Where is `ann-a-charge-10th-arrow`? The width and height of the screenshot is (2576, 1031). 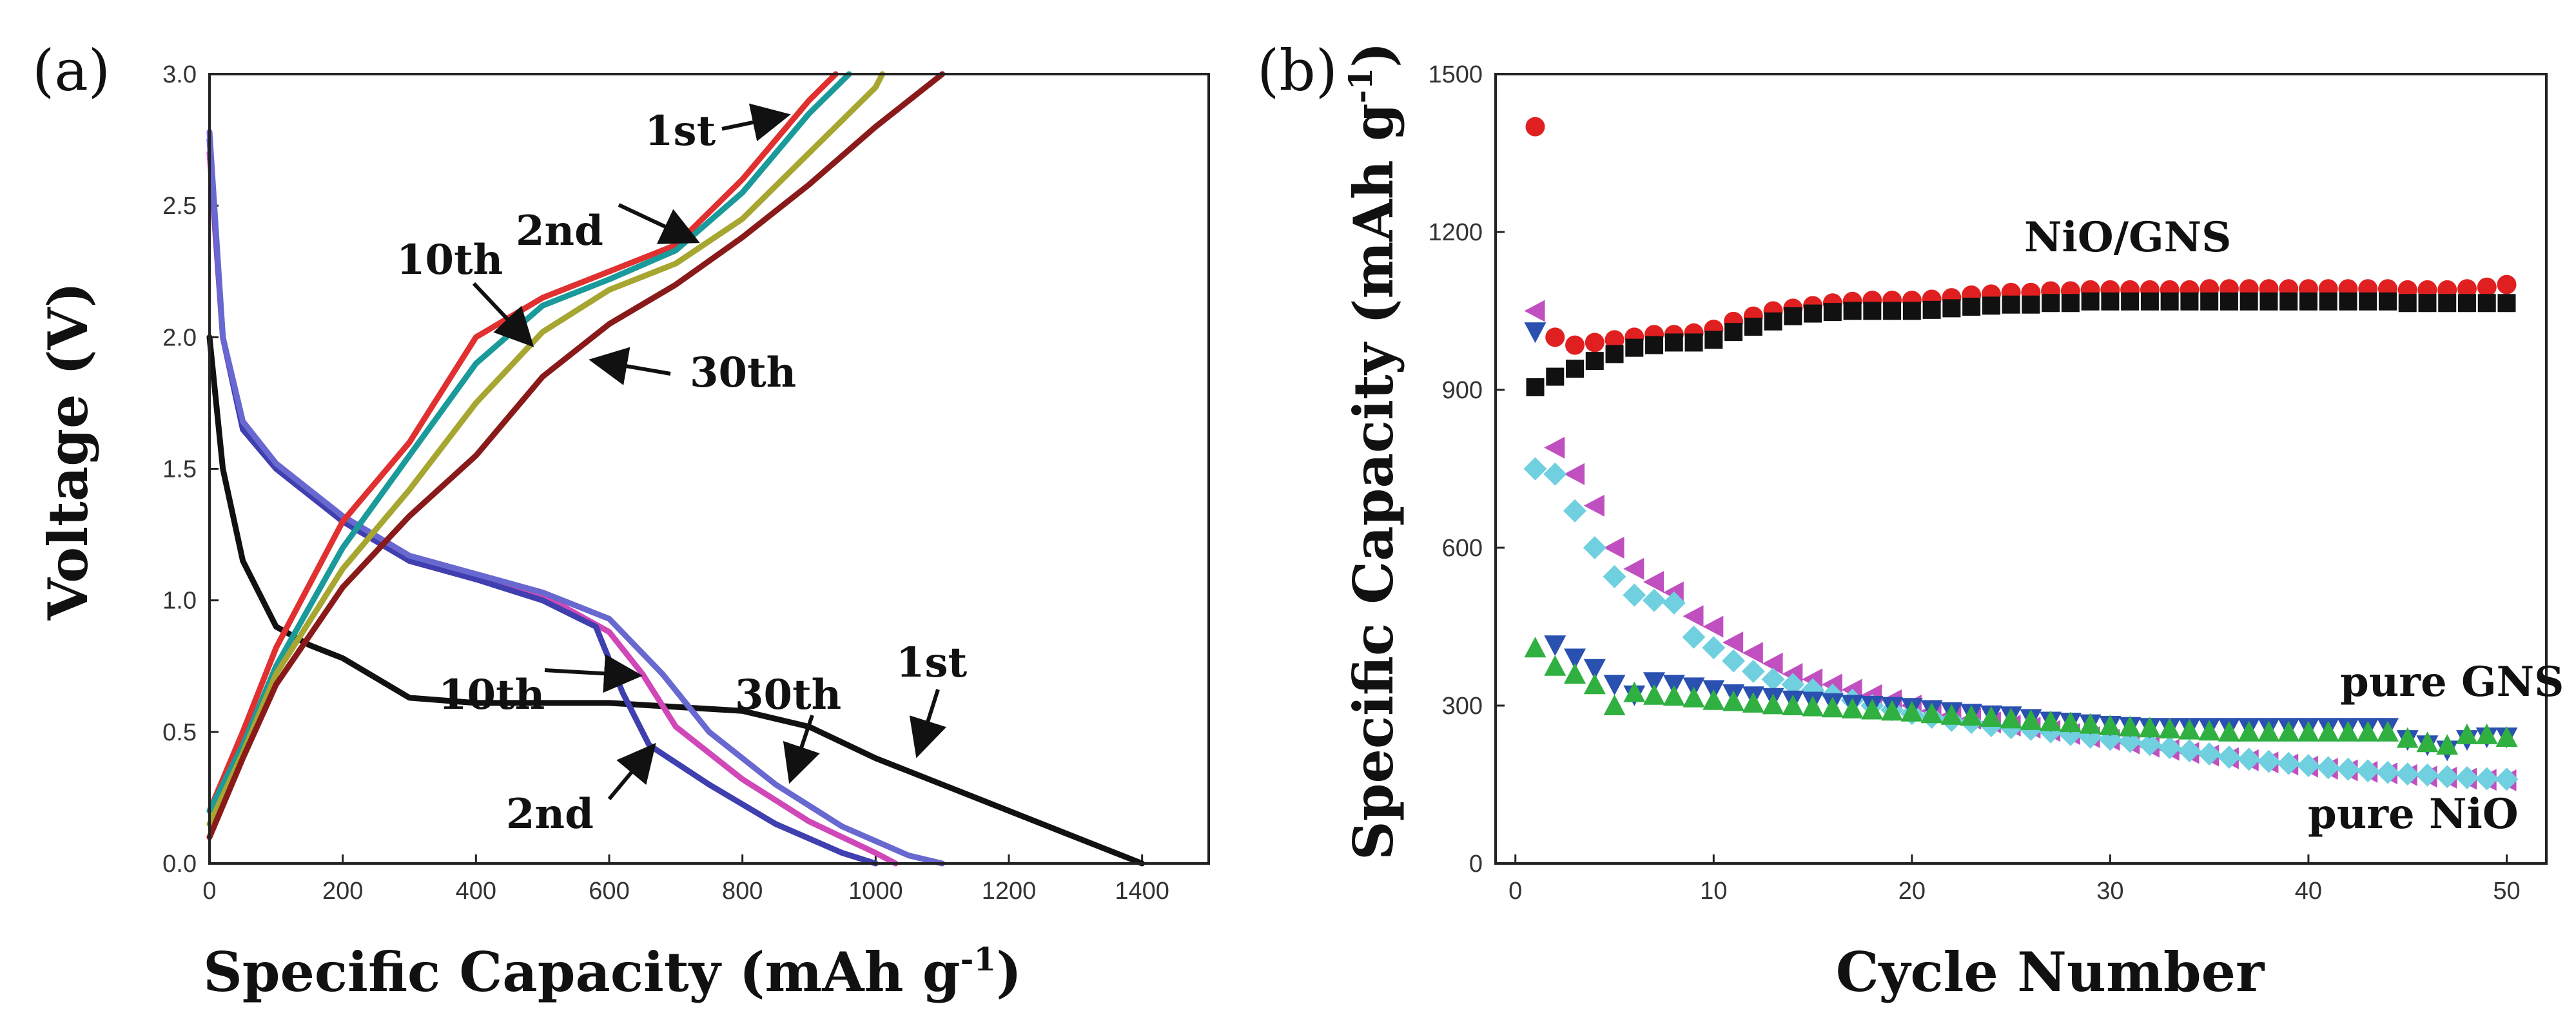
ann-a-charge-10th-arrow is located at coordinates (503, 314).